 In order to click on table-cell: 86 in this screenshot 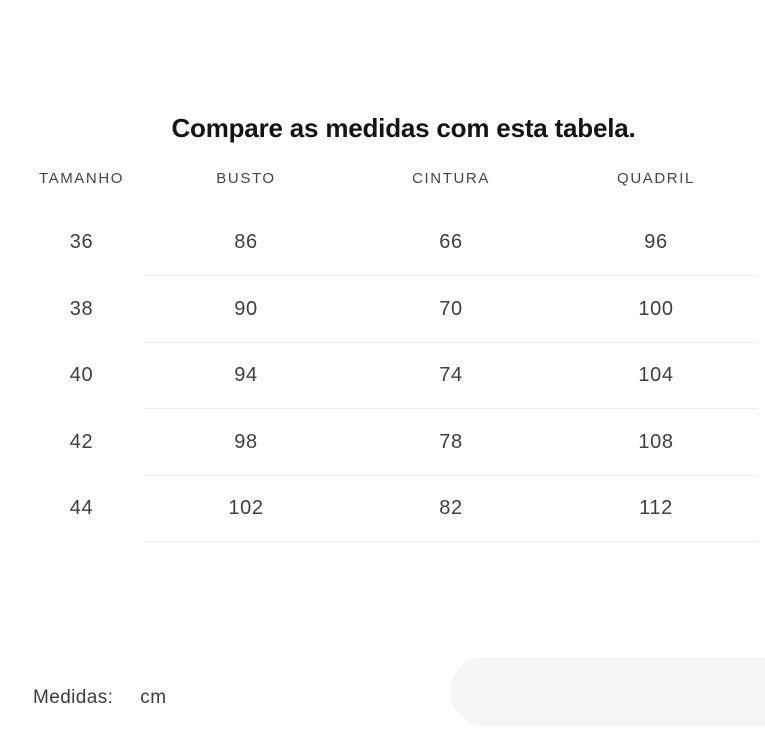, I will do `click(246, 242)`.